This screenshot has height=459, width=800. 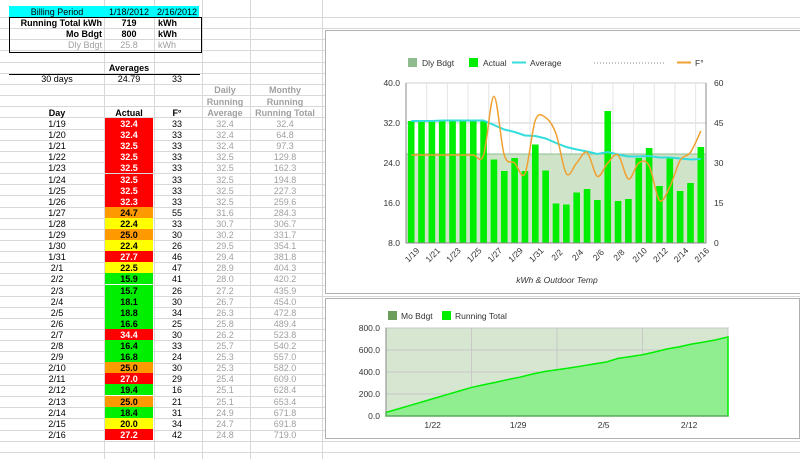 I want to click on row-temp: 21, so click(x=176, y=402).